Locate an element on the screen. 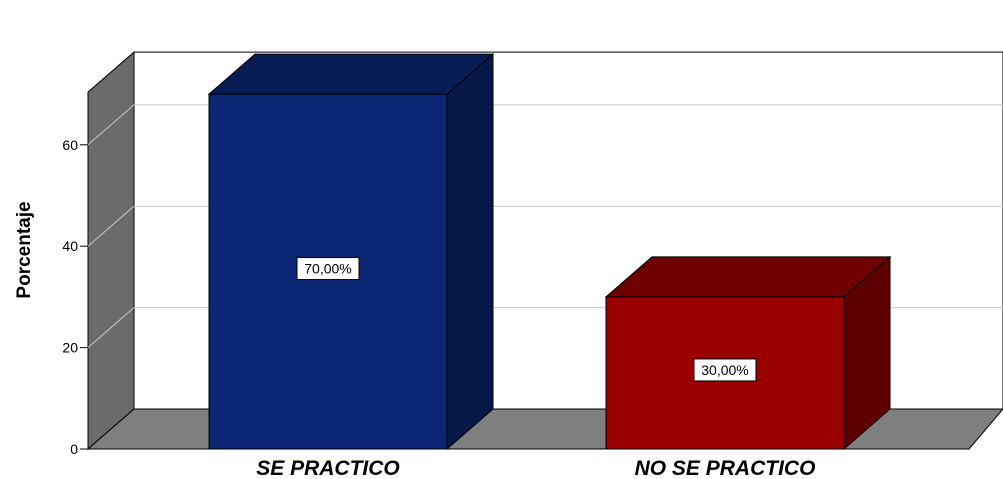  y-axis-ticks: 0 20 40 60 is located at coordinates (75, 297).